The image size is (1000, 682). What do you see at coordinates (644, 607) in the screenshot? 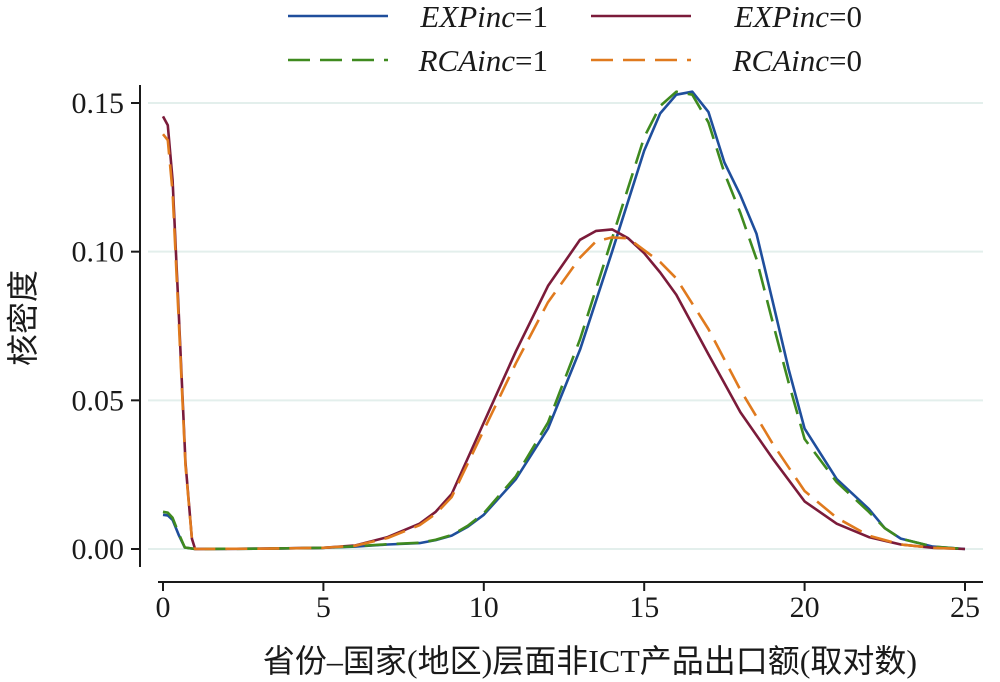
I see `x-tick-label-3: 15` at bounding box center [644, 607].